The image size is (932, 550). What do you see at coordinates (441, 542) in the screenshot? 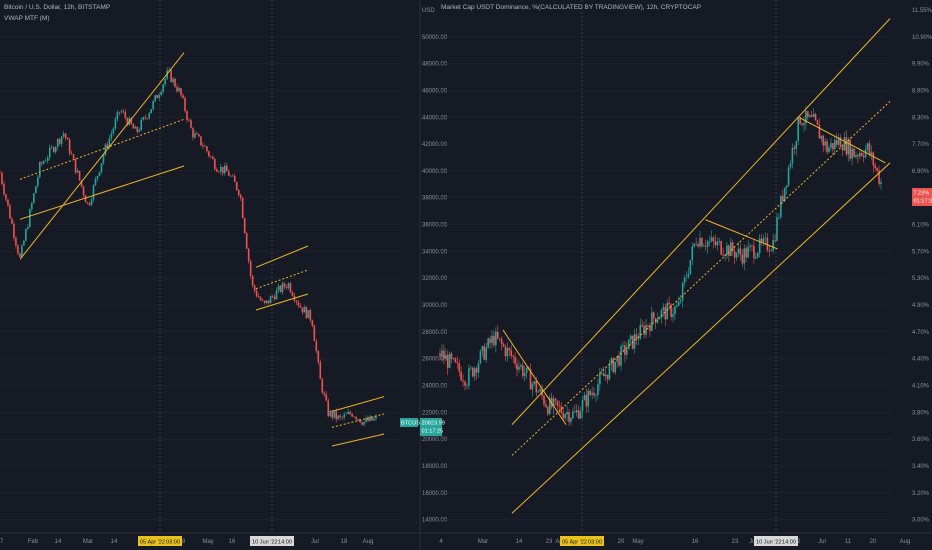
I see `right-x-tick: 4` at bounding box center [441, 542].